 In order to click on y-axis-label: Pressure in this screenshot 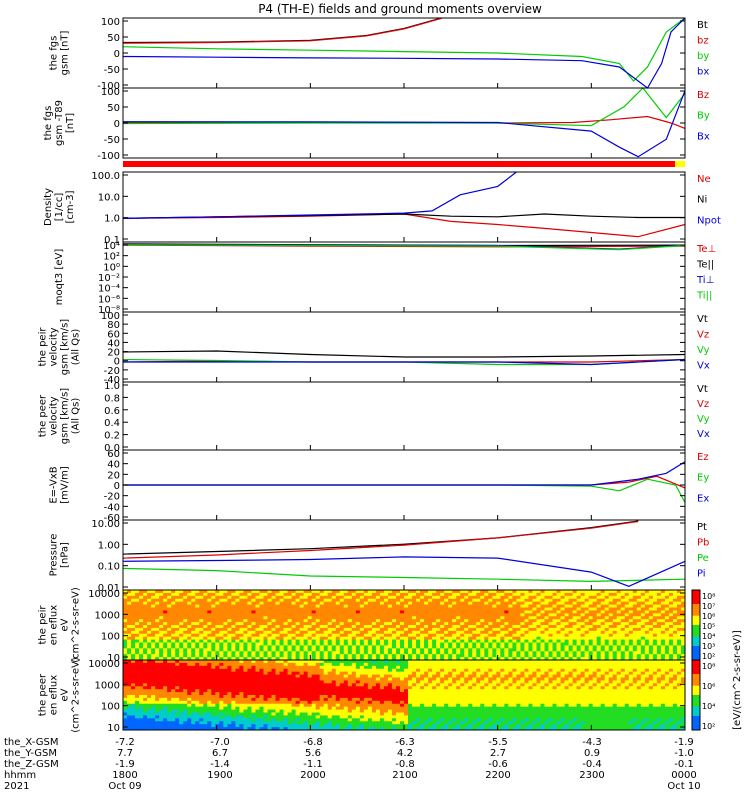, I will do `click(54, 555)`.